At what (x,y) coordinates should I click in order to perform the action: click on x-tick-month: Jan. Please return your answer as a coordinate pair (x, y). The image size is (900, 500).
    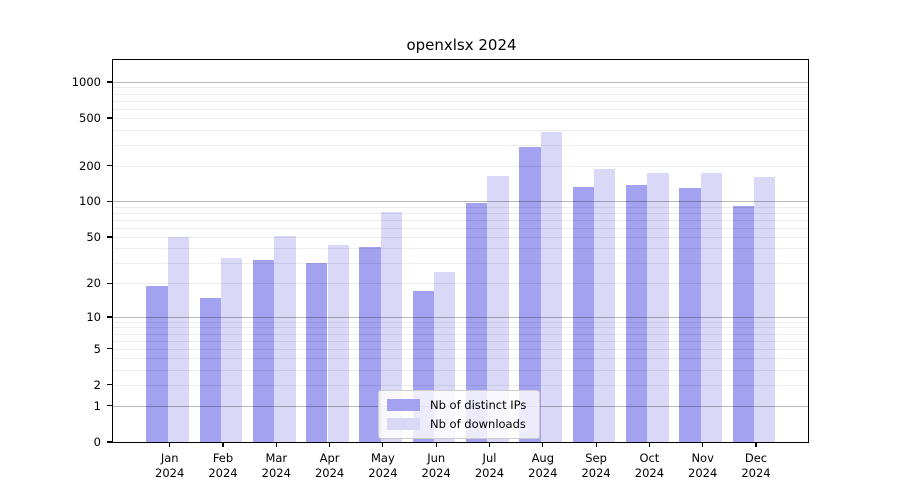
    Looking at the image, I should click on (169, 458).